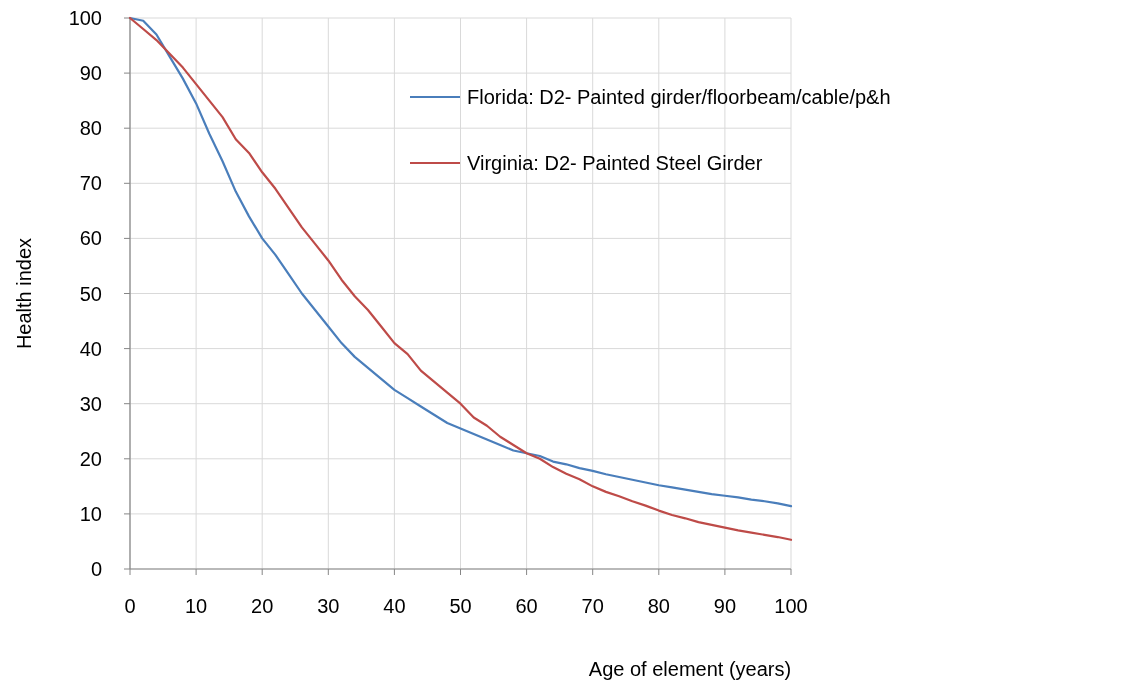  What do you see at coordinates (24, 293) in the screenshot?
I see `y-axis-title: Health index` at bounding box center [24, 293].